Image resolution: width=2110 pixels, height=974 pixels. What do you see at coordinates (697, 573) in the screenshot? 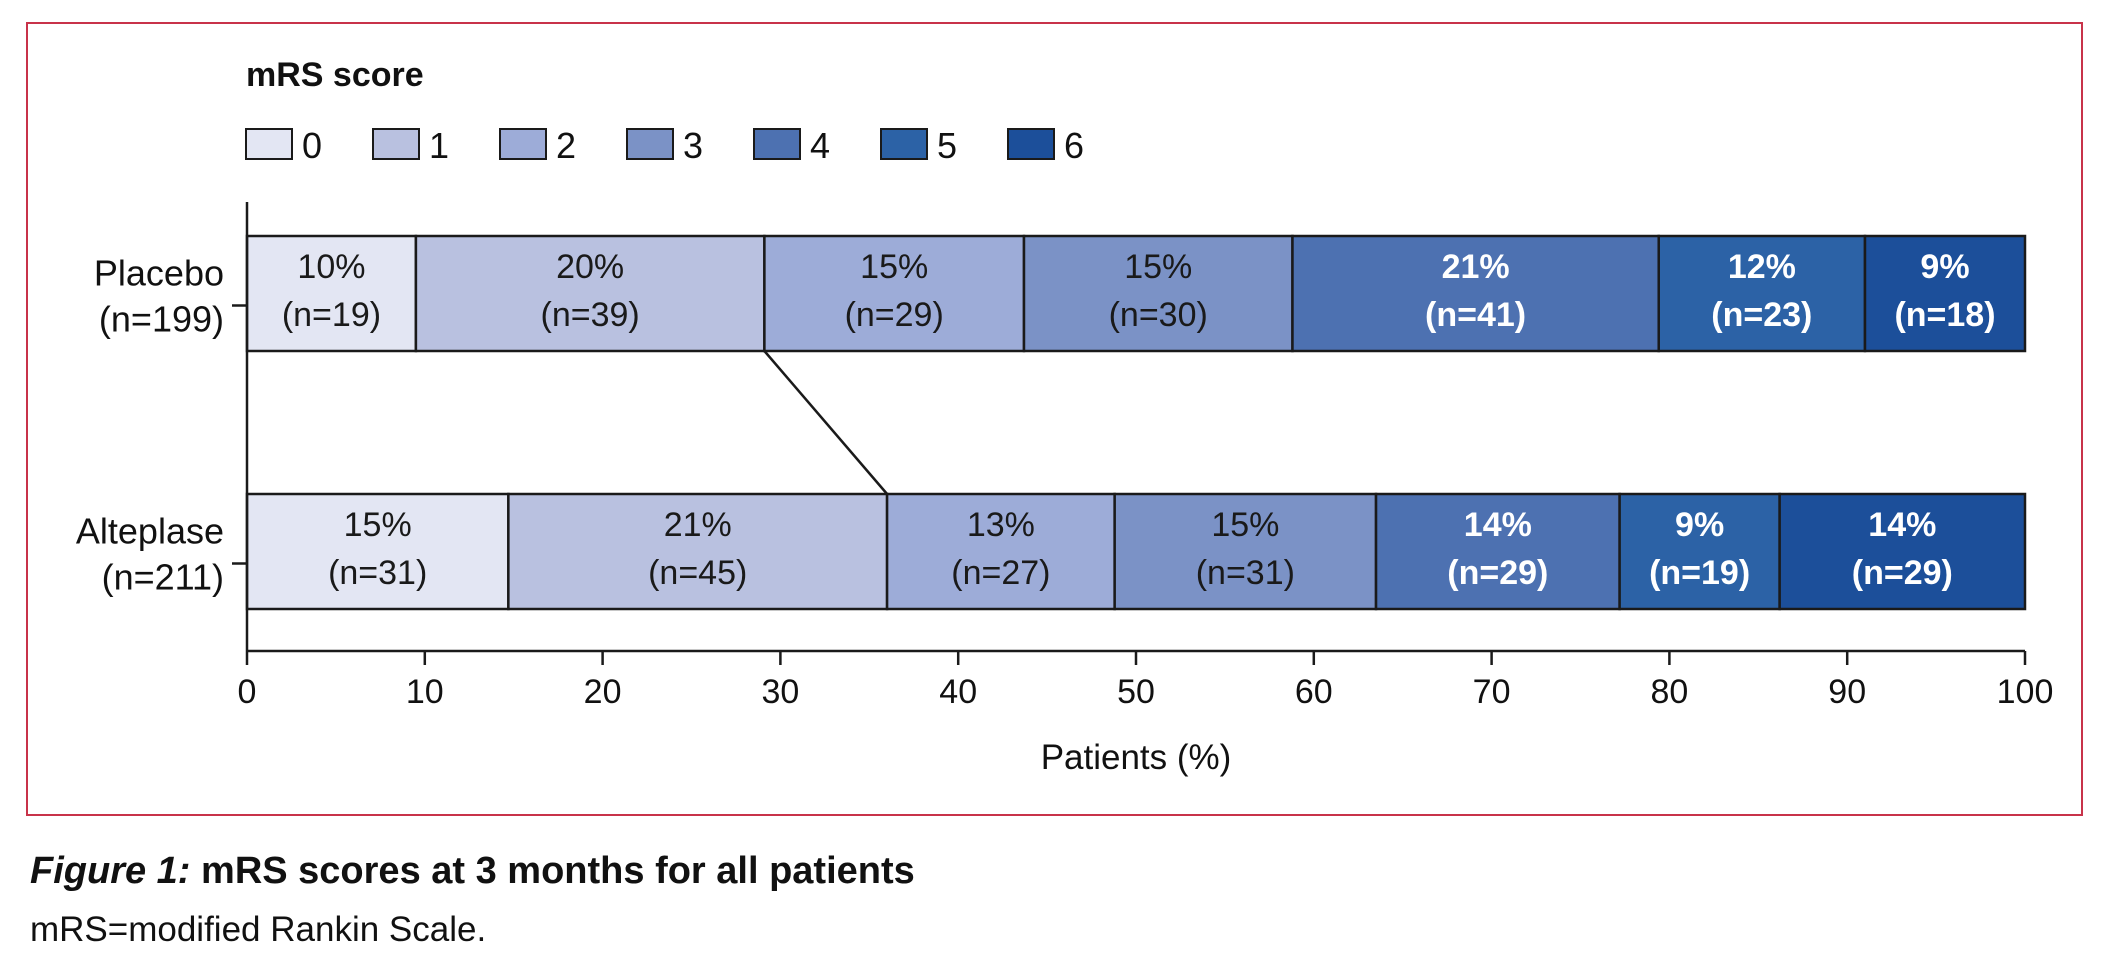
I see `segment-n-label: (n=45)` at bounding box center [697, 573].